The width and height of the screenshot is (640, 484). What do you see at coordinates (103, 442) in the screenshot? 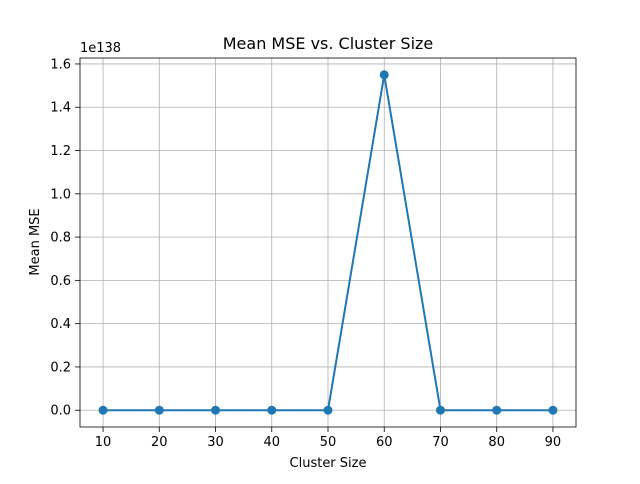
I see `x-tick-label: 10` at bounding box center [103, 442].